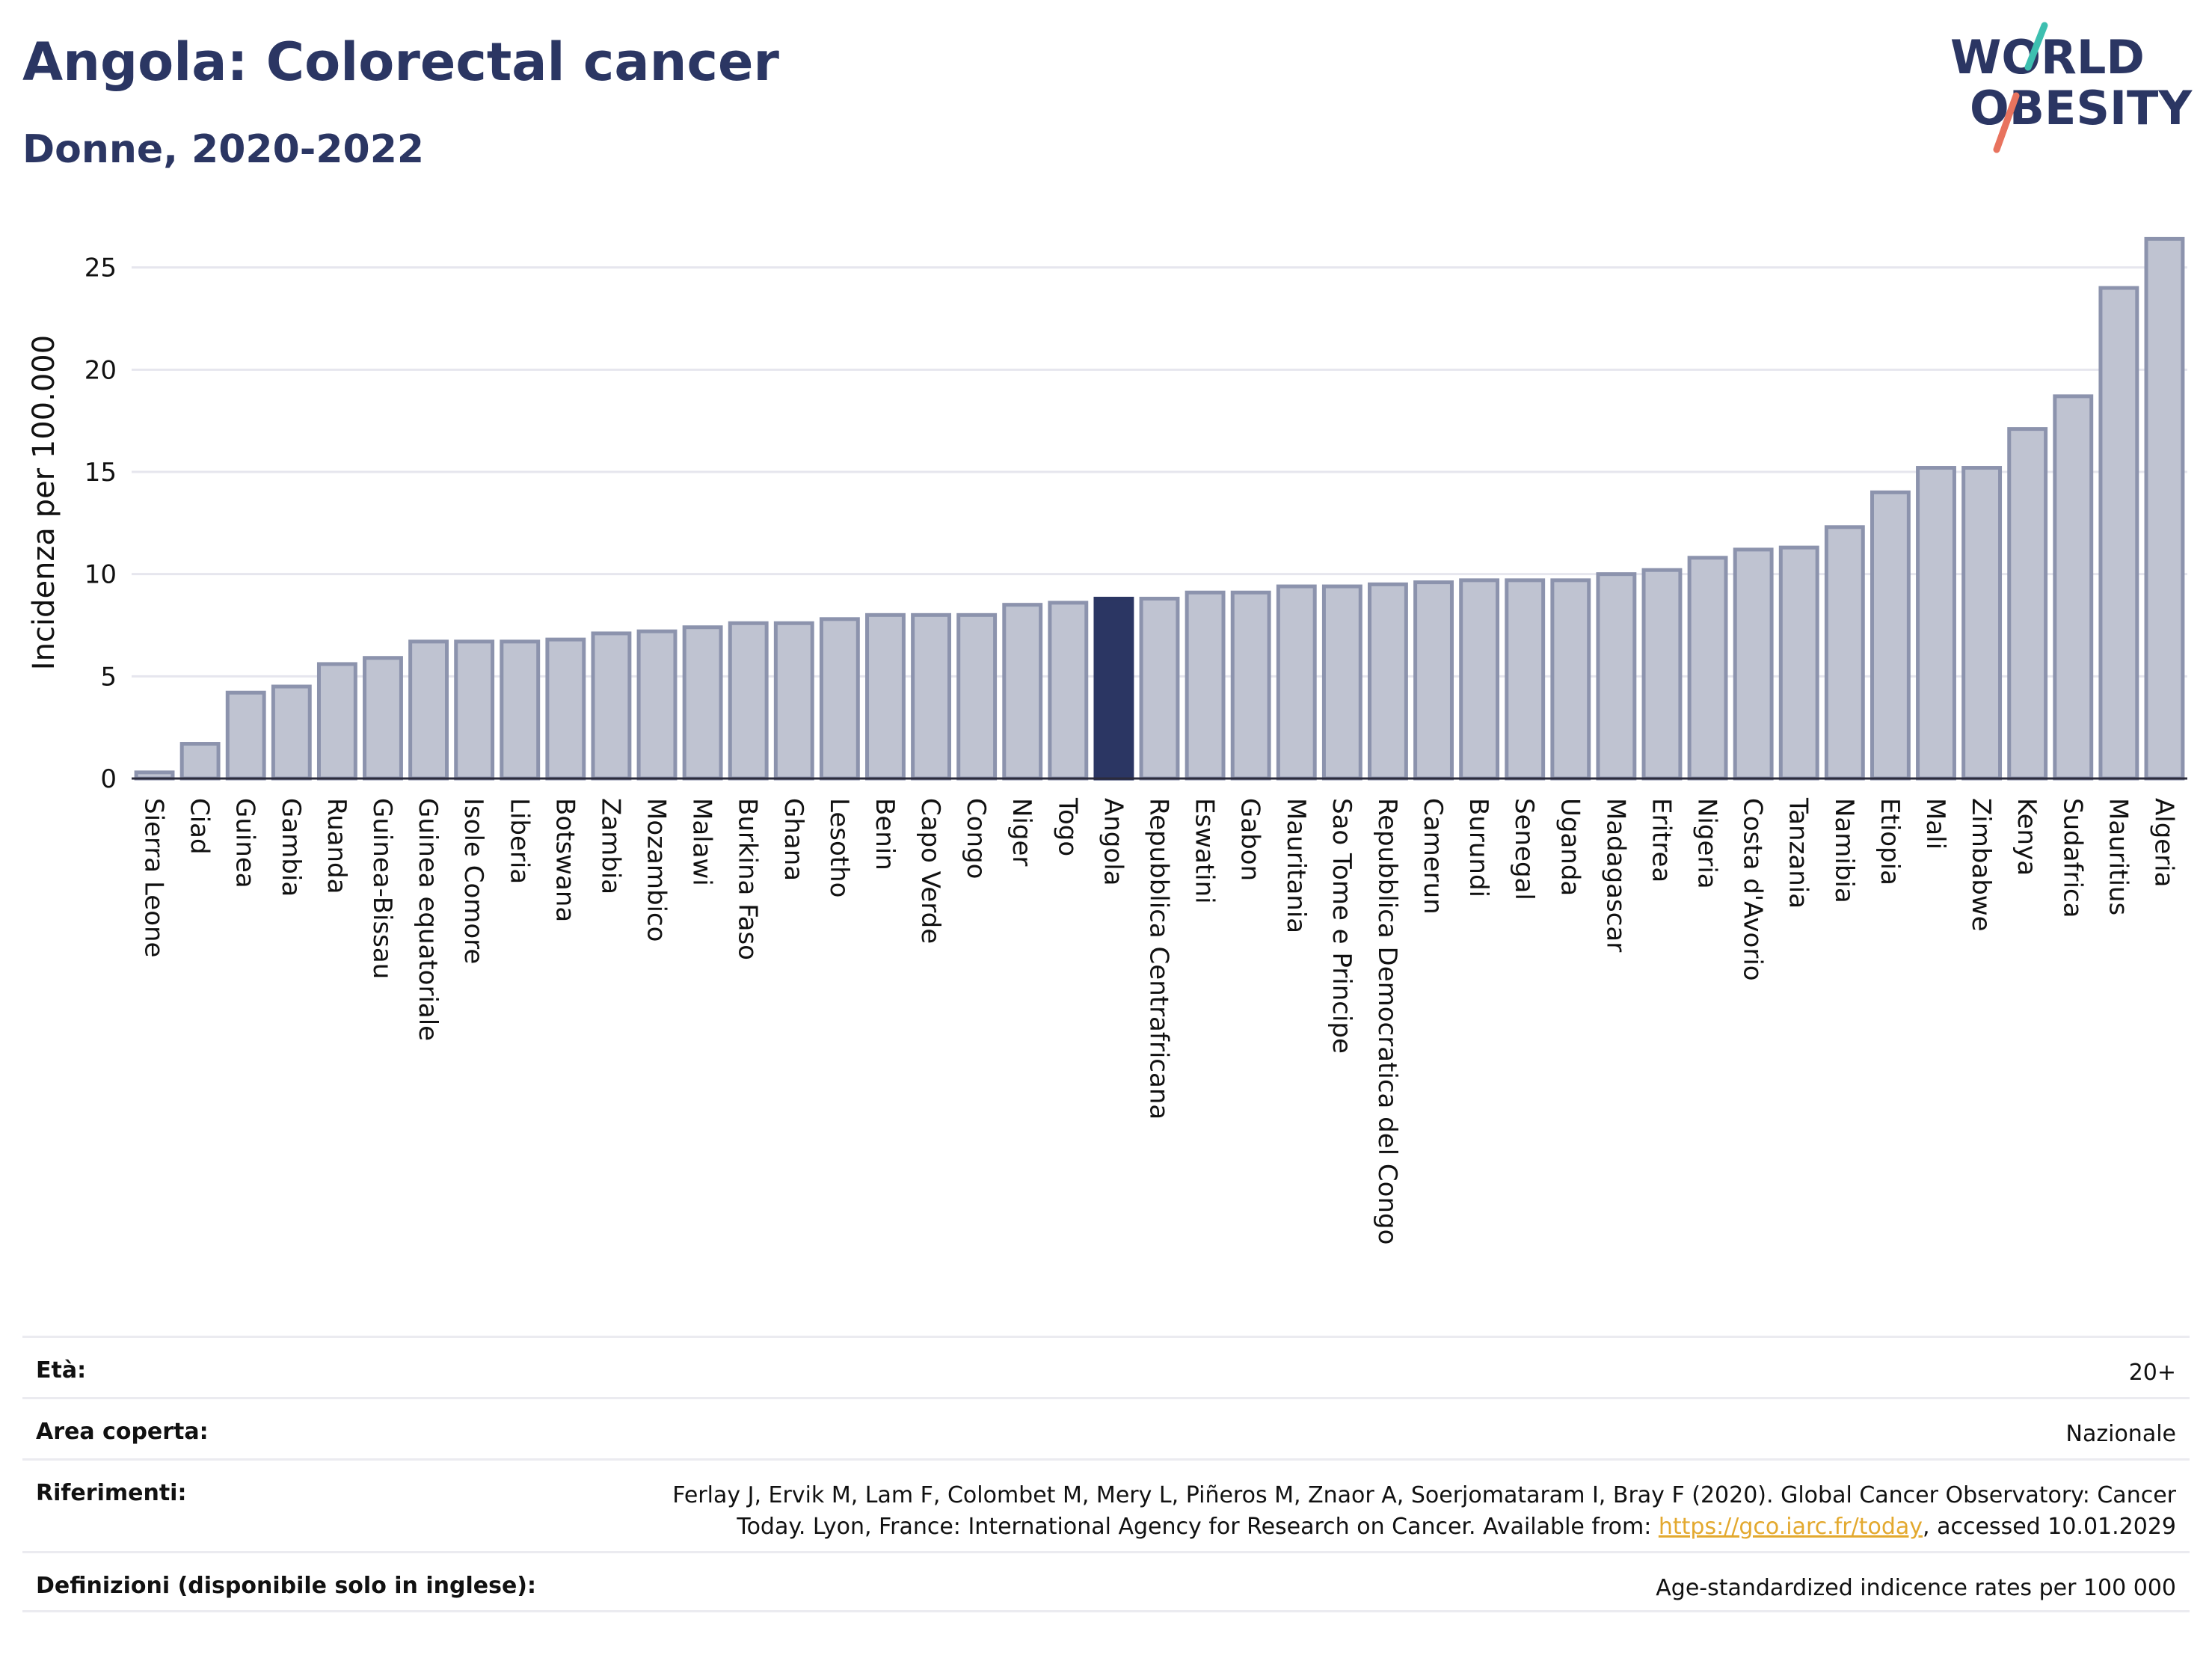 The height and width of the screenshot is (1655, 2212). Describe the element at coordinates (519, 841) in the screenshot. I see `x-tick-label: Liberia` at that location.